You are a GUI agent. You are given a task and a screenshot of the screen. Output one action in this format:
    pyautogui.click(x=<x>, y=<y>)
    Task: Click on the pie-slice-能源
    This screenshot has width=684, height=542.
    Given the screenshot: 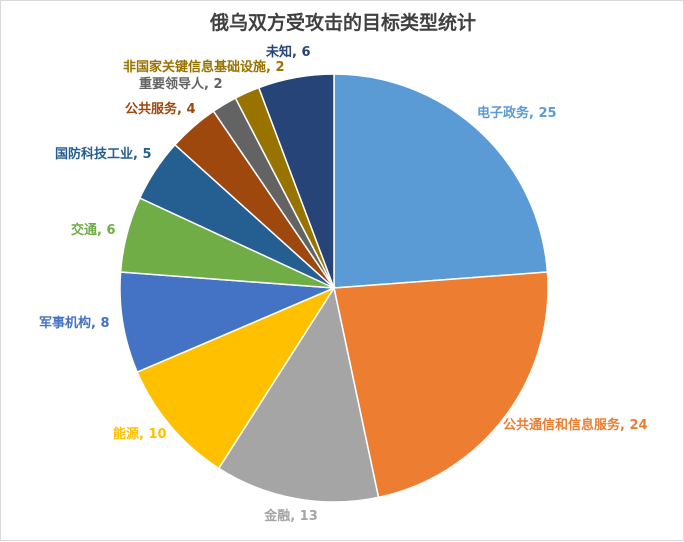 What is the action you would take?
    pyautogui.click(x=236, y=378)
    